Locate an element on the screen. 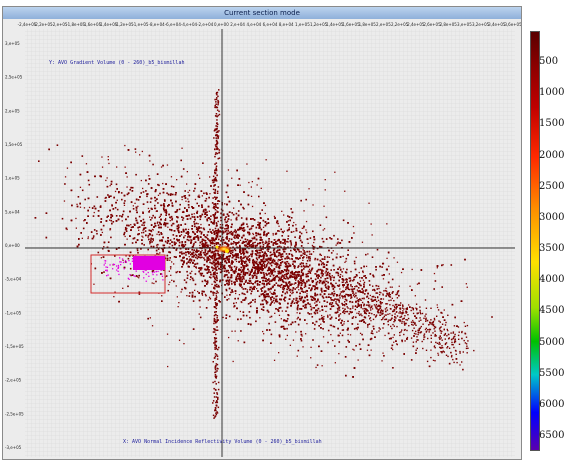  x-tick-label: 1,e+05 is located at coordinates (302, 24).